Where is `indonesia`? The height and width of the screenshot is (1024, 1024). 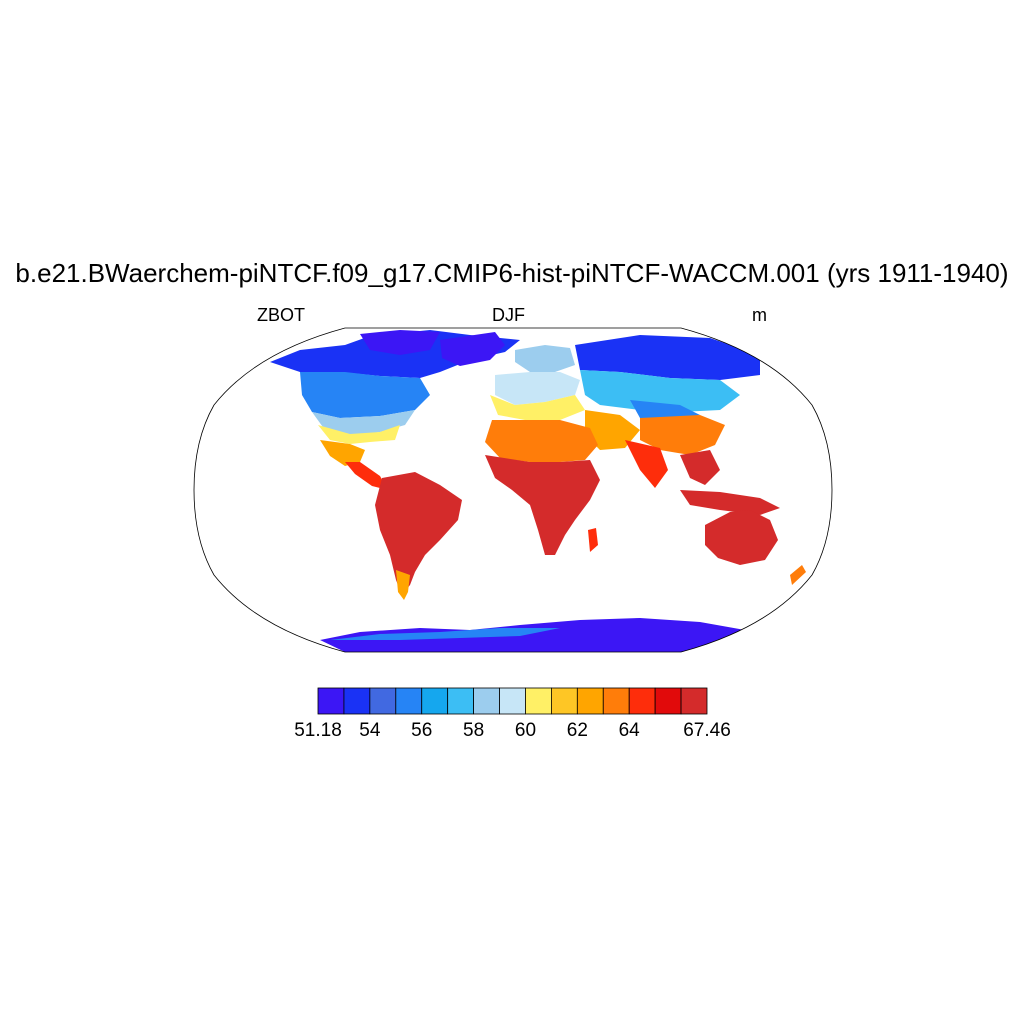
indonesia is located at coordinates (730, 502).